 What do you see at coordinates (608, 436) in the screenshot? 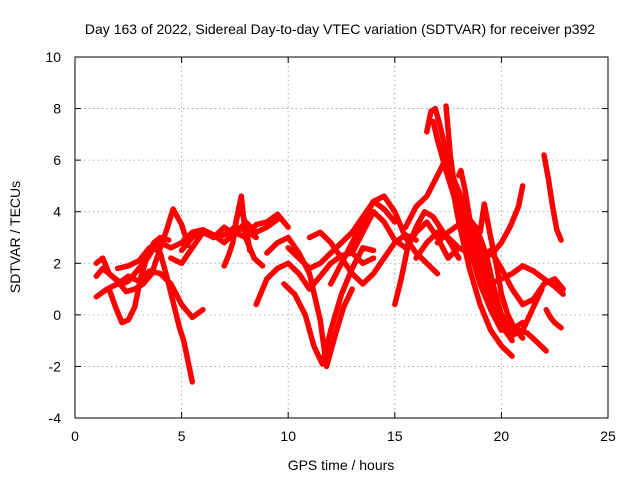
I see `x-tick-label: 25` at bounding box center [608, 436].